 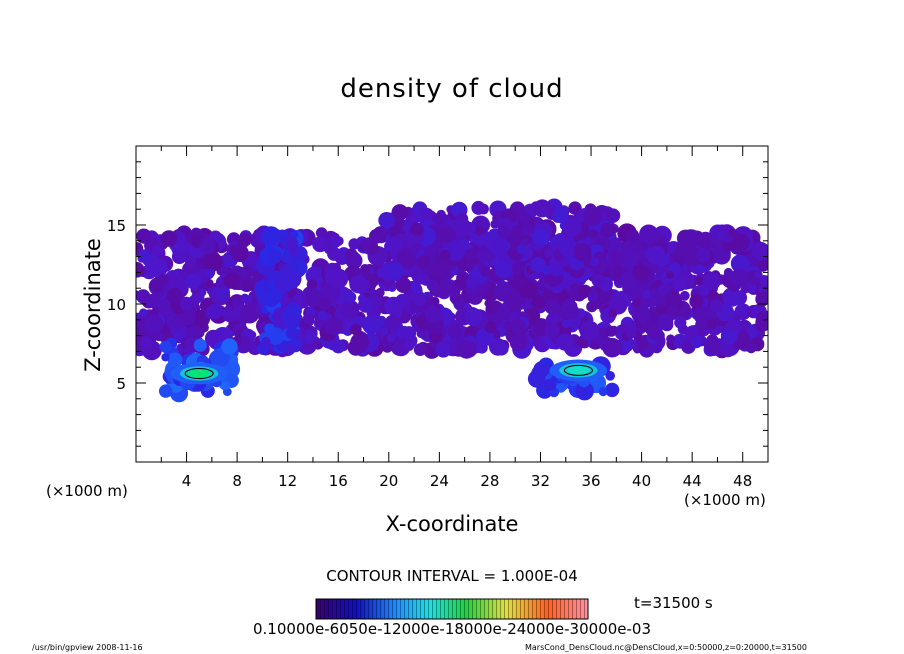 I want to click on y-tick-label: 10, so click(x=116, y=305).